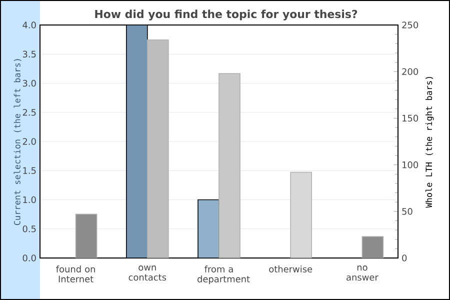 The height and width of the screenshot is (300, 450). Describe the element at coordinates (407, 211) in the screenshot. I see `y2-tick-label: 50` at that location.